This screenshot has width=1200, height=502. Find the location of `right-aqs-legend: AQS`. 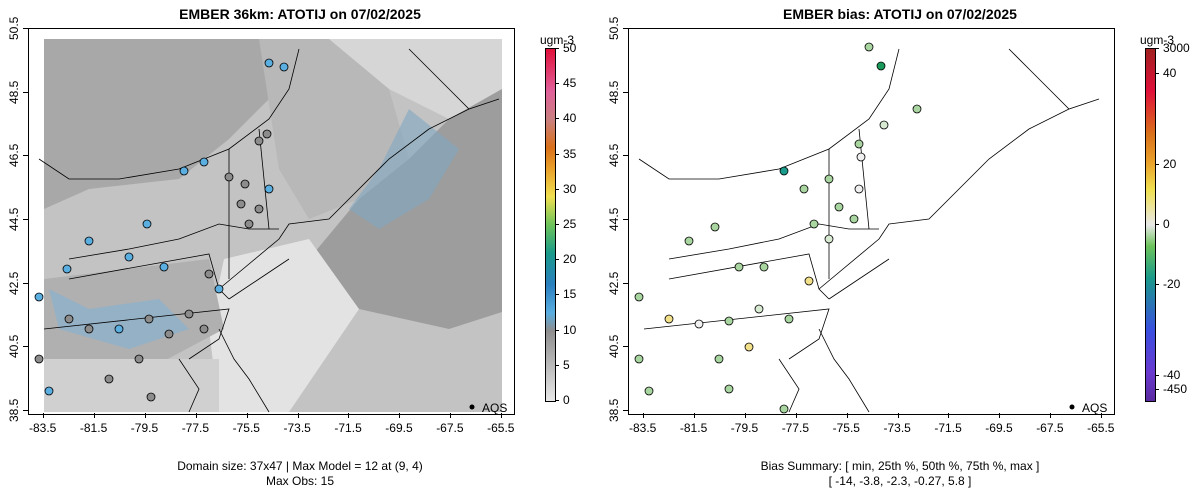

right-aqs-legend: AQS is located at coordinates (1095, 408).